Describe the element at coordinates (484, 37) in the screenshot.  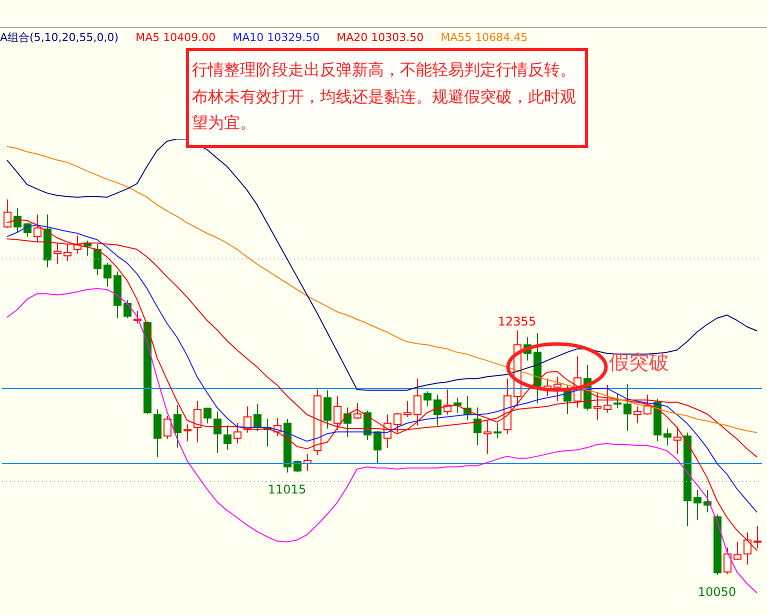
I see `text: MA55 10684.45` at that location.